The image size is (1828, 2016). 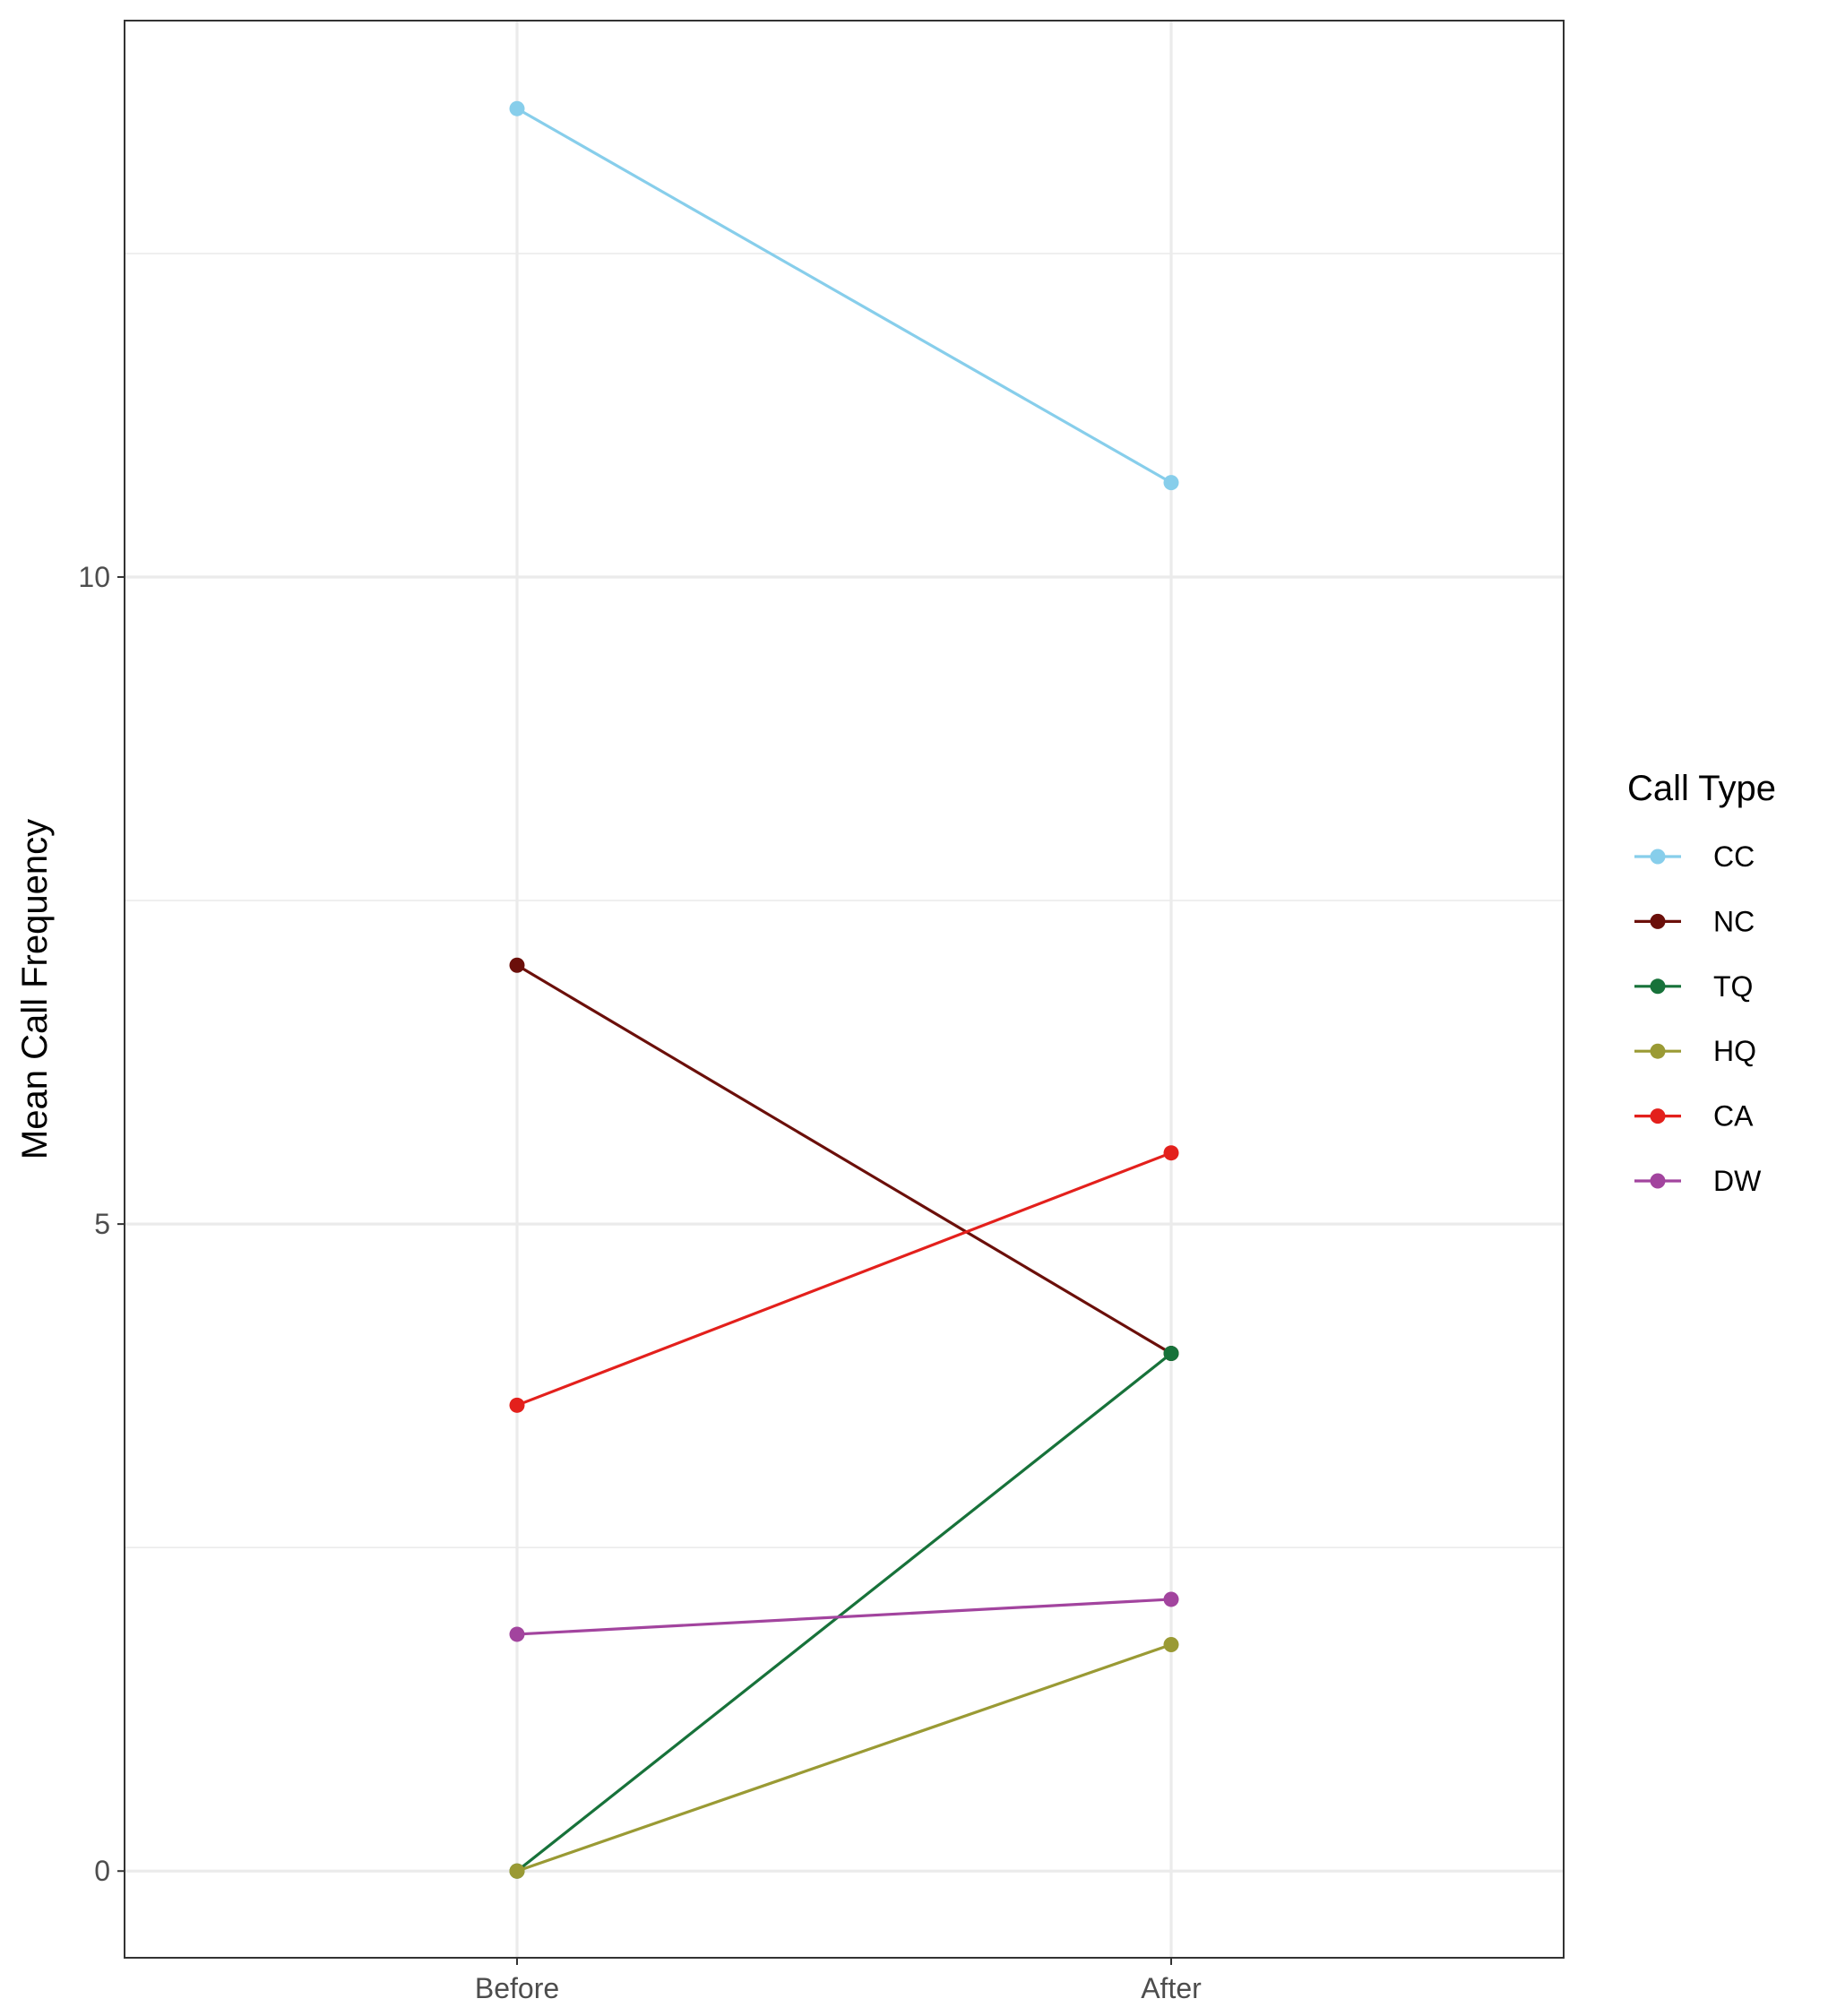 I want to click on y-axis-title: Mean Call Frequency, so click(x=35, y=989).